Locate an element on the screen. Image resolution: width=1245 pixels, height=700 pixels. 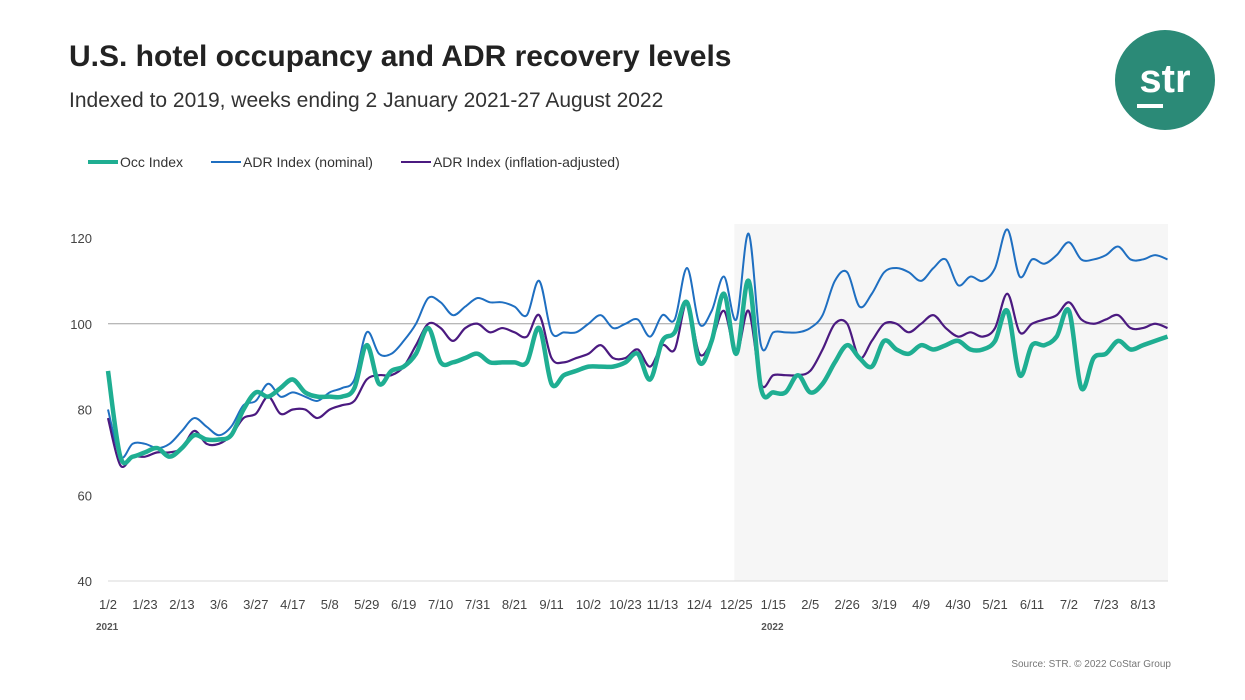
x-tick-label: 7/31 is located at coordinates (477, 604).